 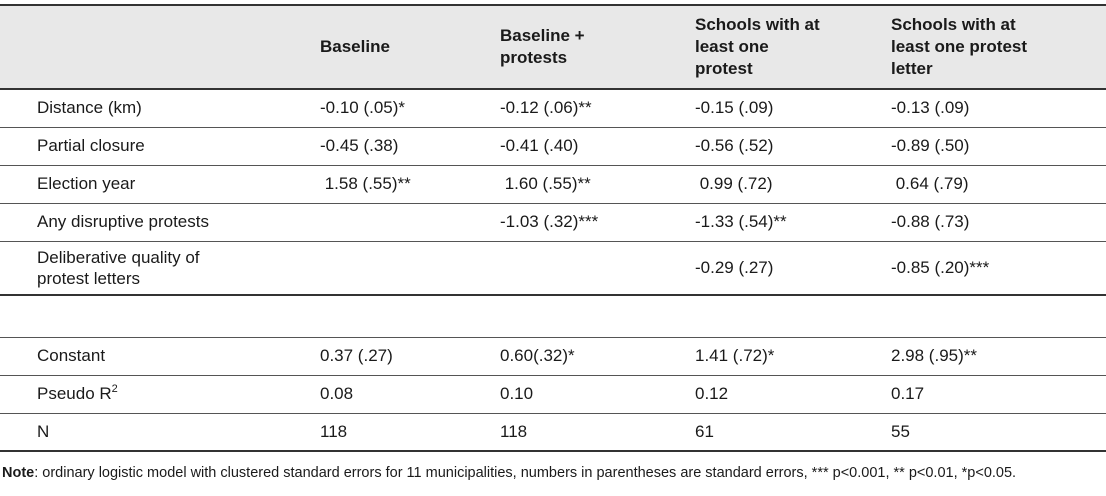 I want to click on table-cell: 0.99 (.72), so click(x=734, y=183).